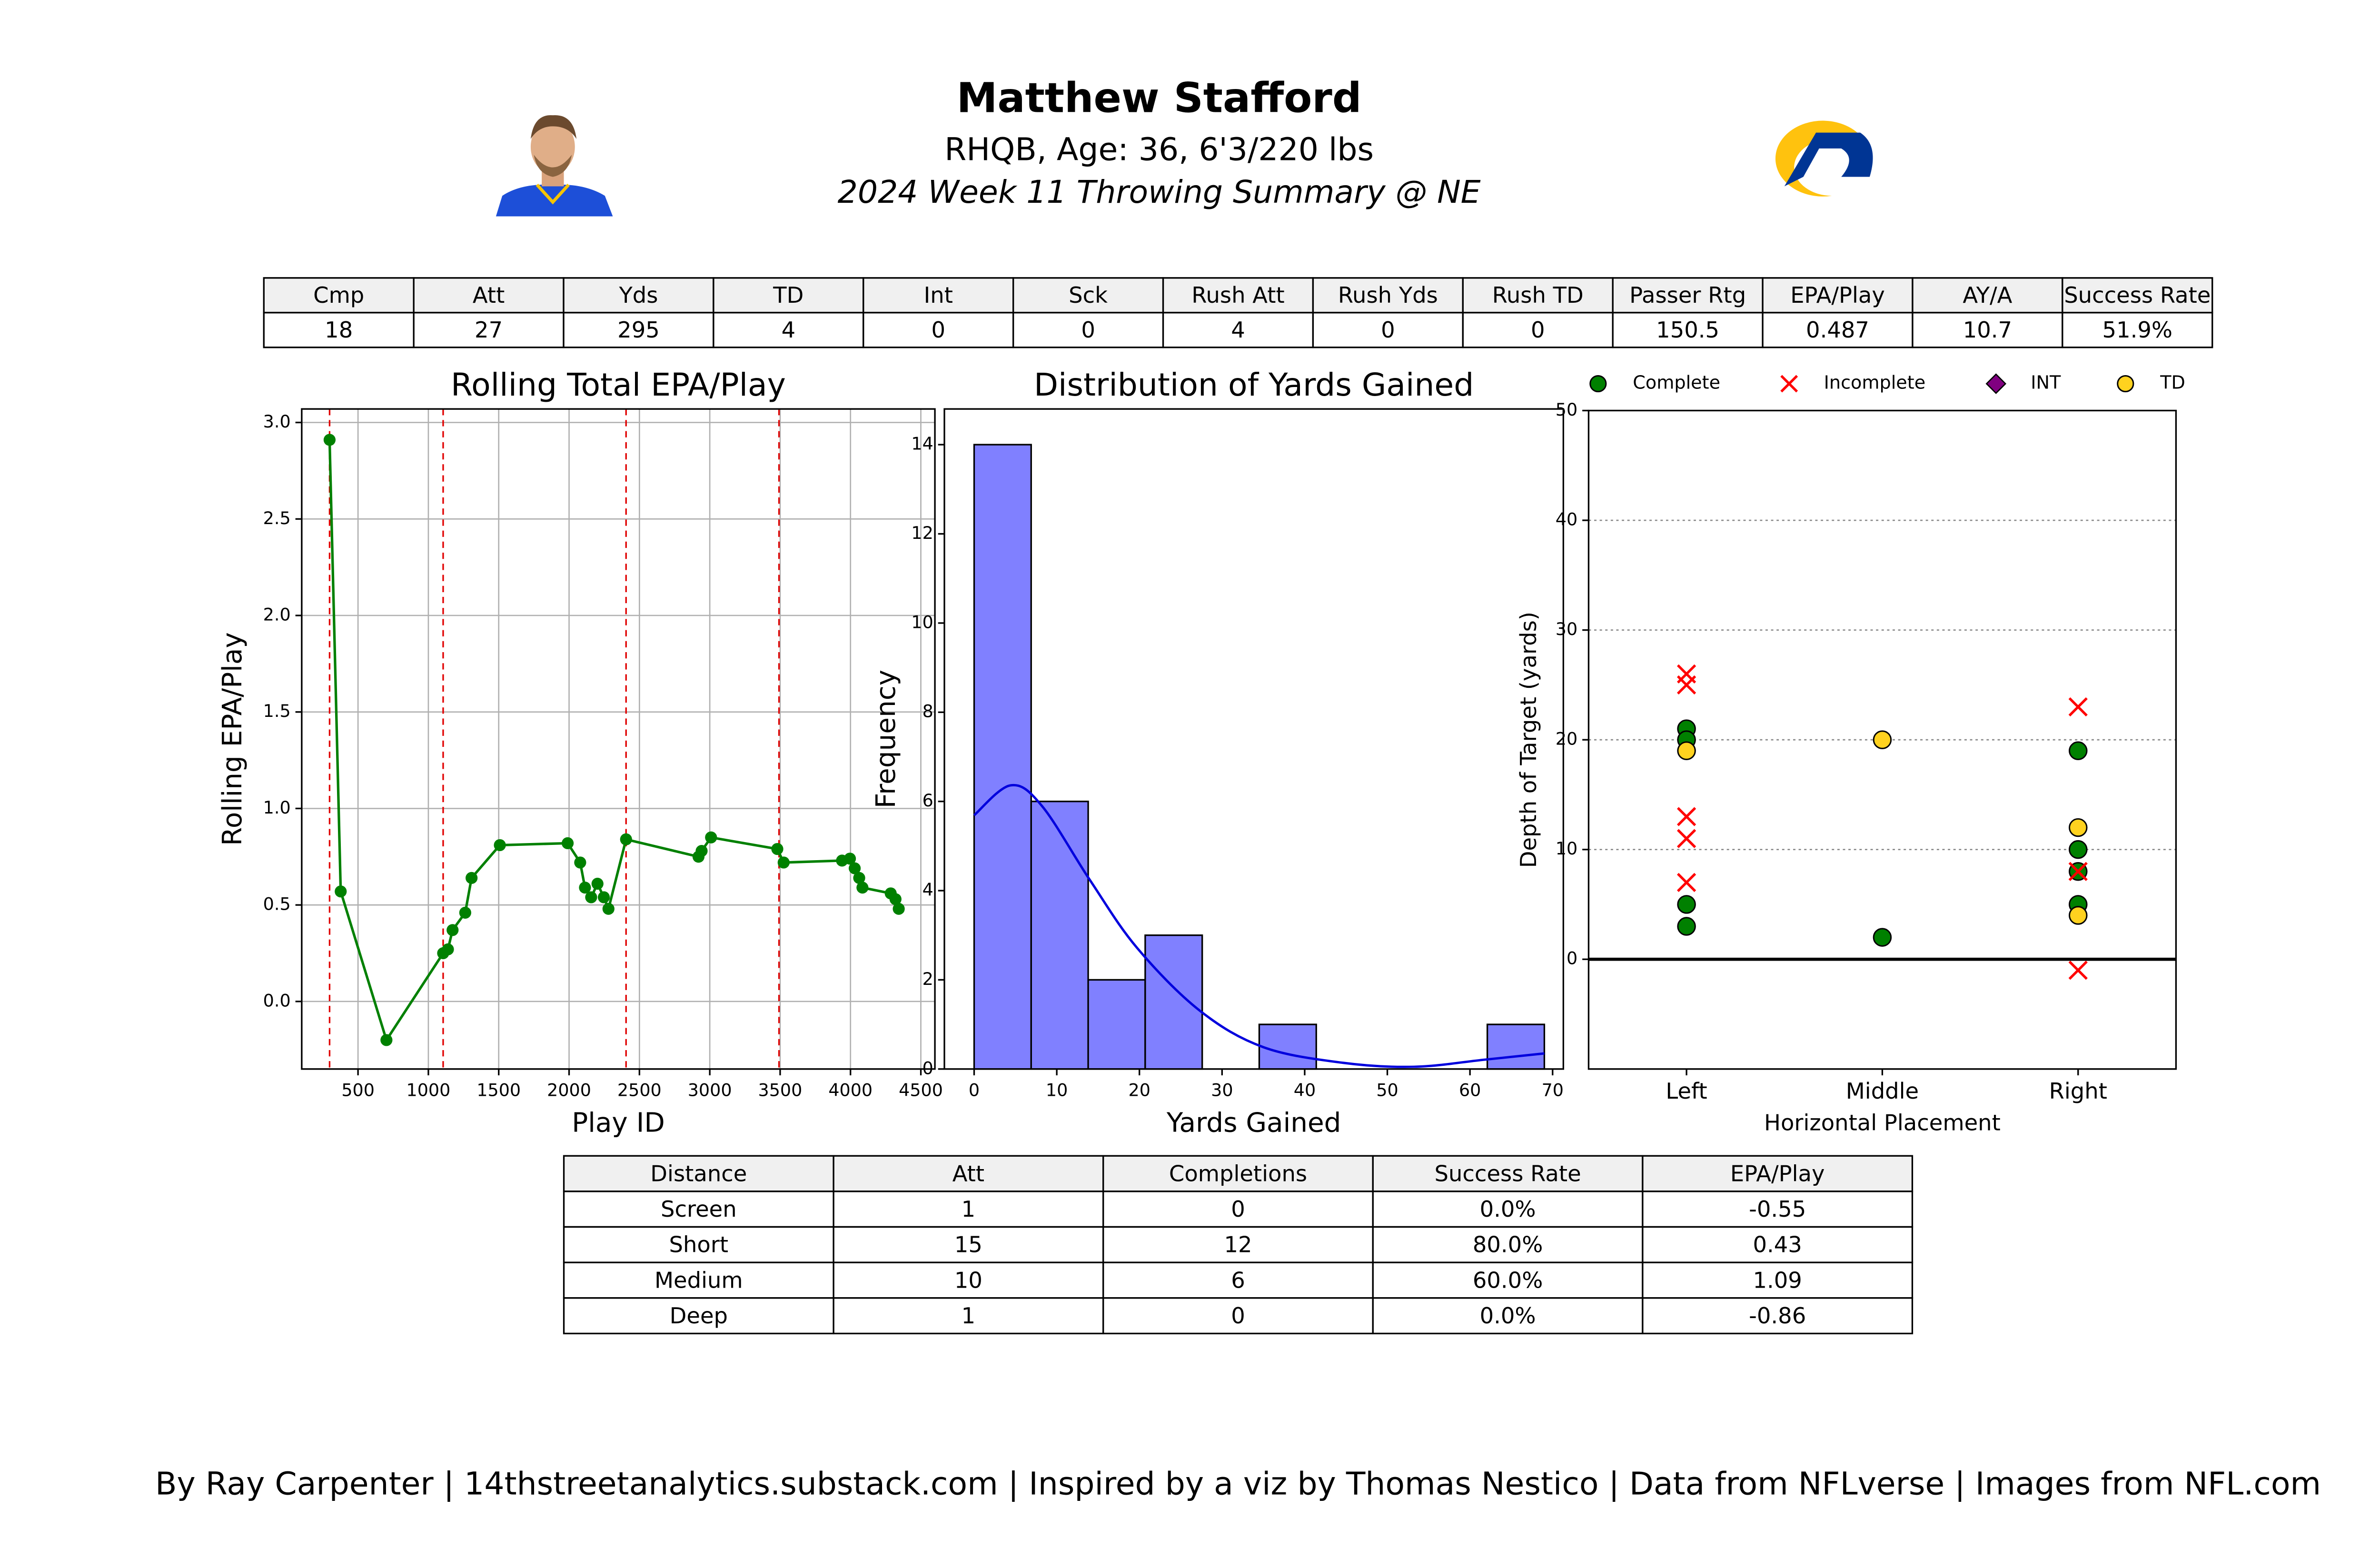 The height and width of the screenshot is (1568, 2380). I want to click on table-value: 295, so click(638, 330).